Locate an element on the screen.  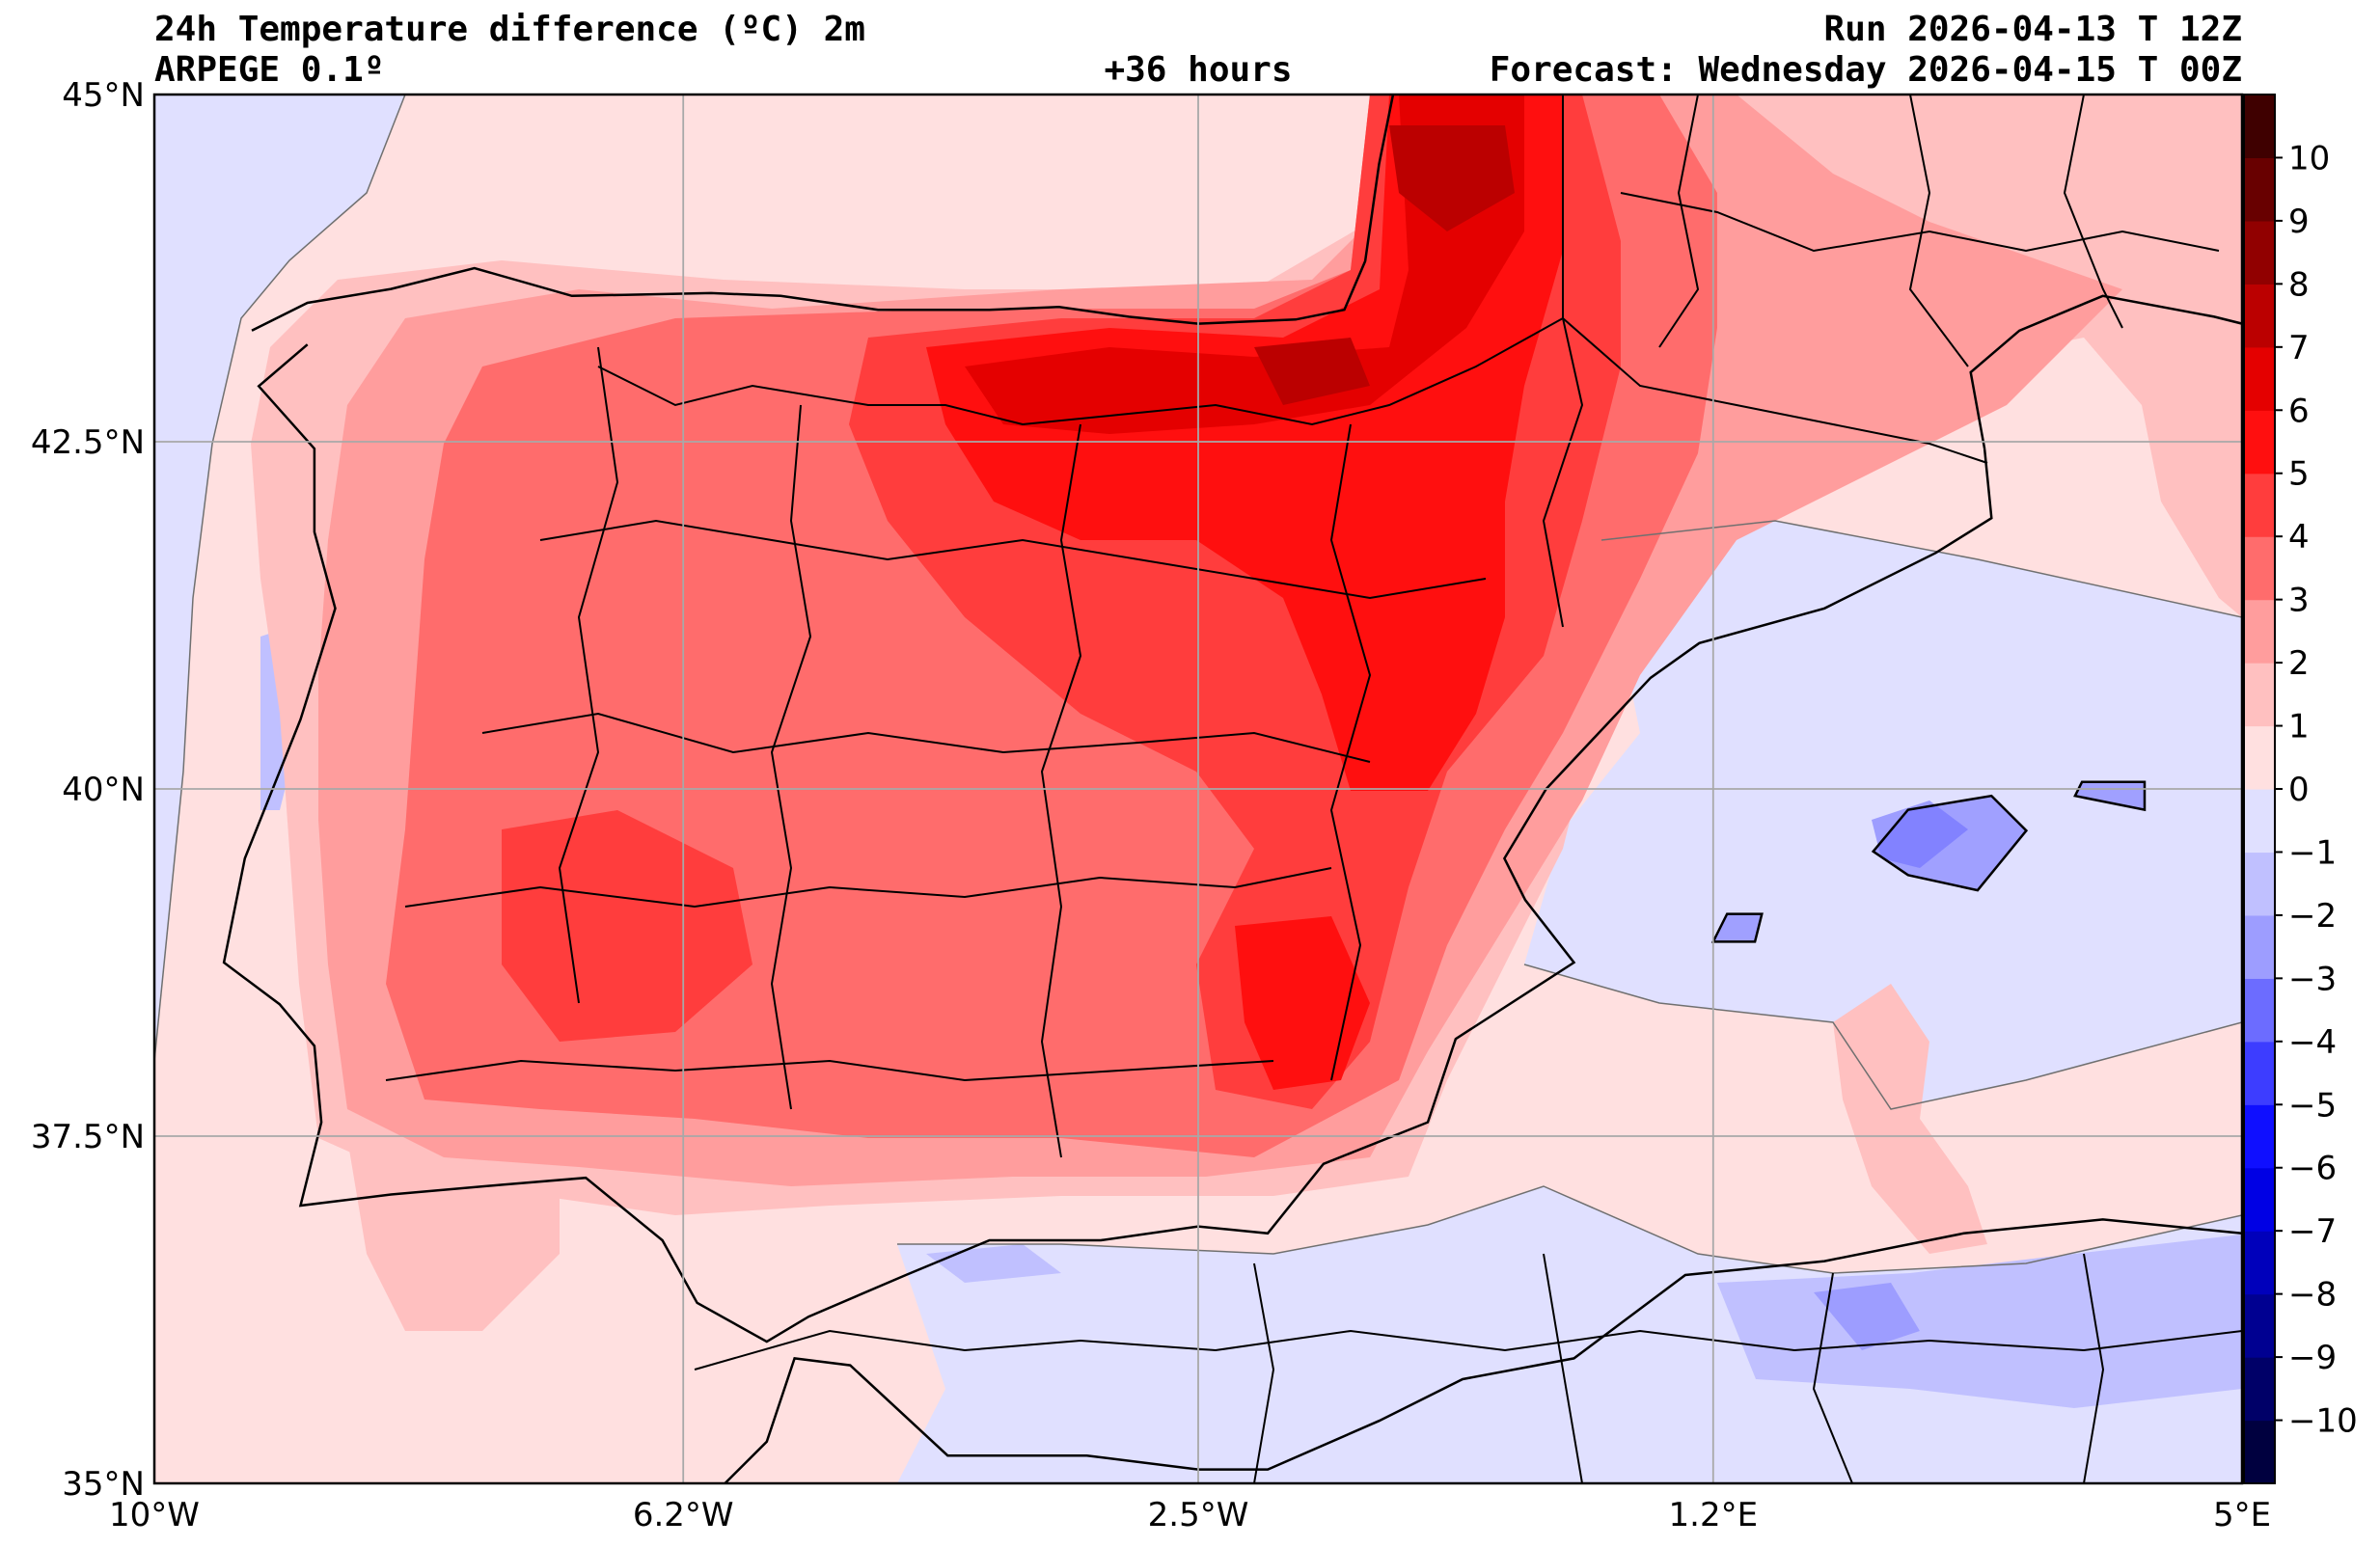
colorbar-tick-label: −5 is located at coordinates (2313, 1106).